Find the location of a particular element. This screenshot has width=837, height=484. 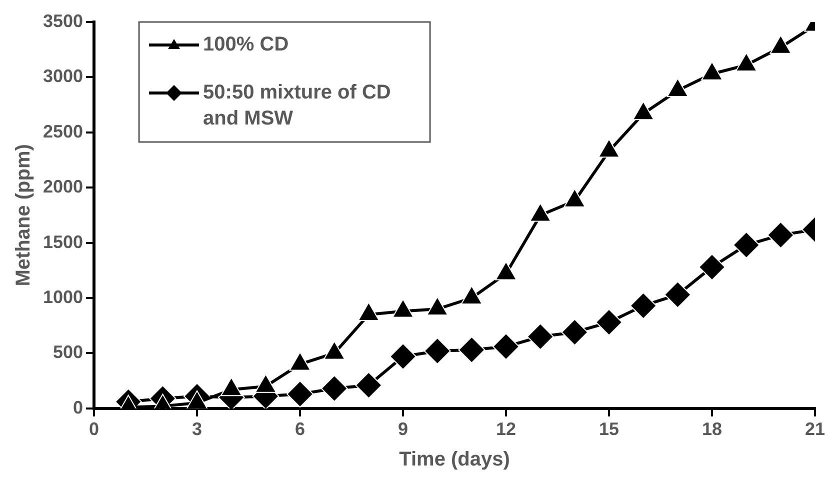

x-tick-label: 0 is located at coordinates (94, 429).